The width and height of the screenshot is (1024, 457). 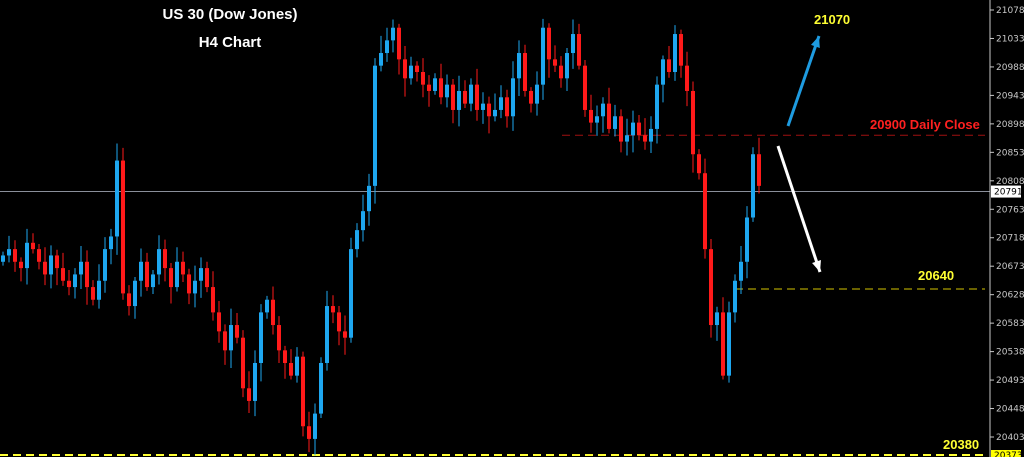 I want to click on y-tick-label: 20988, so click(x=1010, y=68).